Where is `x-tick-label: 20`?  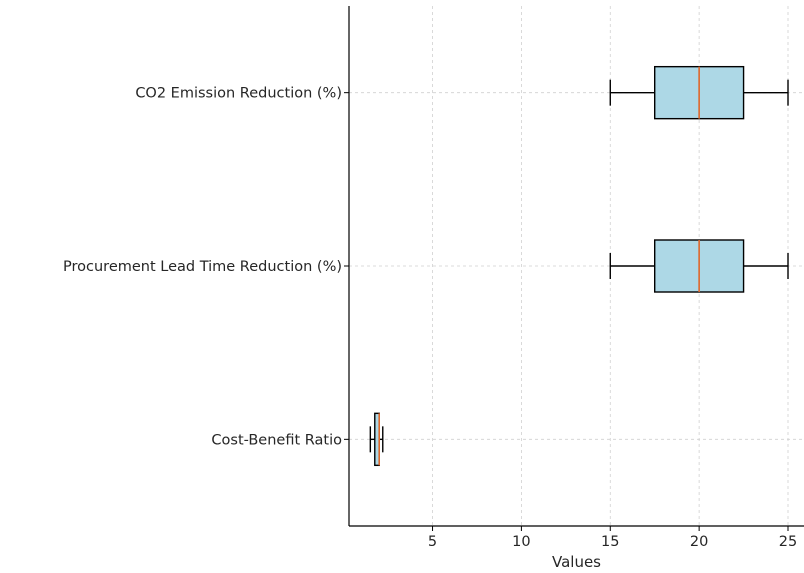 x-tick-label: 20 is located at coordinates (699, 542).